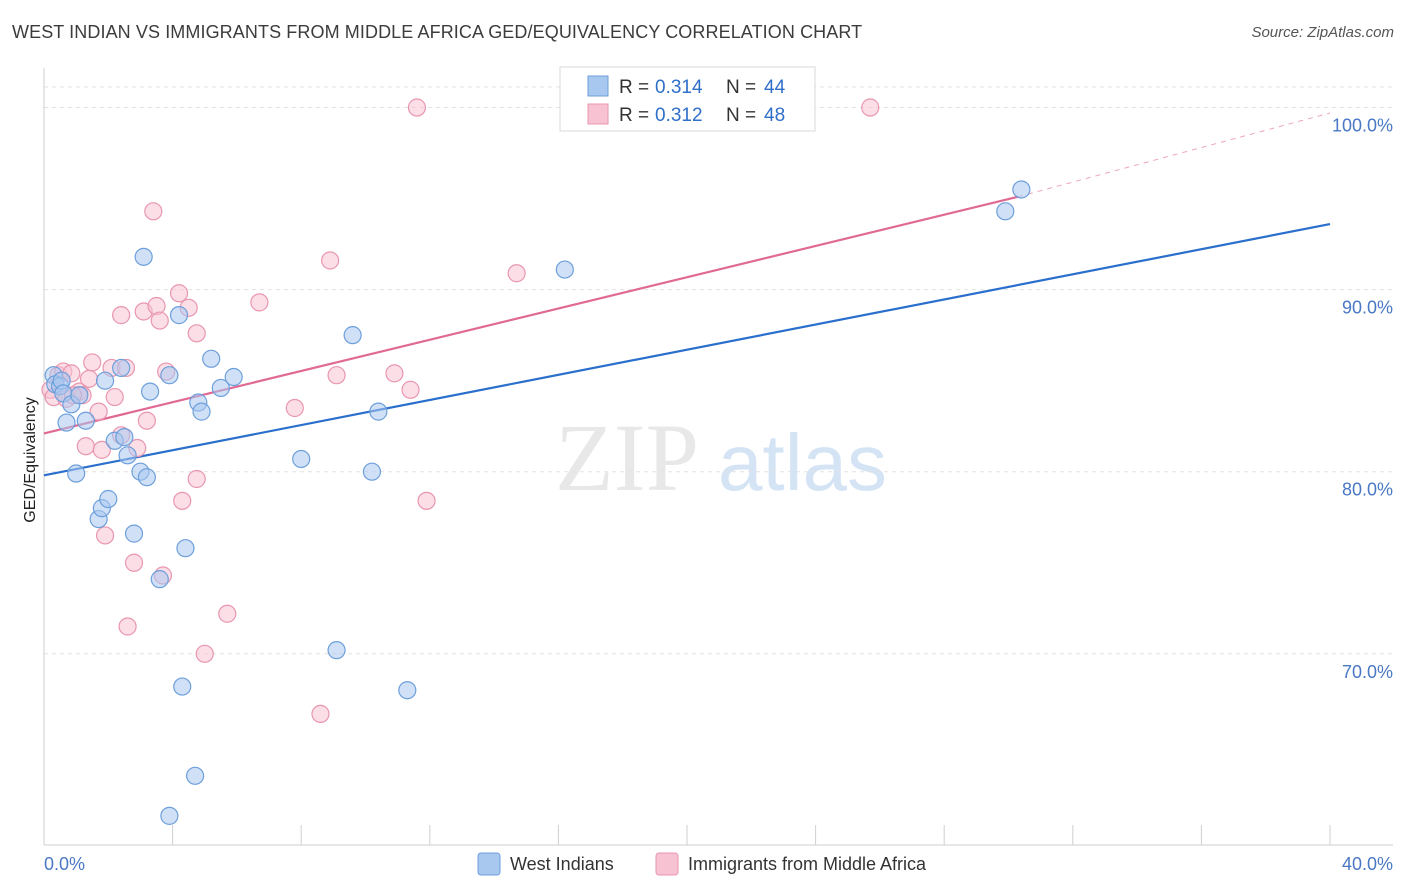 Image resolution: width=1406 pixels, height=892 pixels. I want to click on x-tick-label-max: 40.0%, so click(1367, 864).